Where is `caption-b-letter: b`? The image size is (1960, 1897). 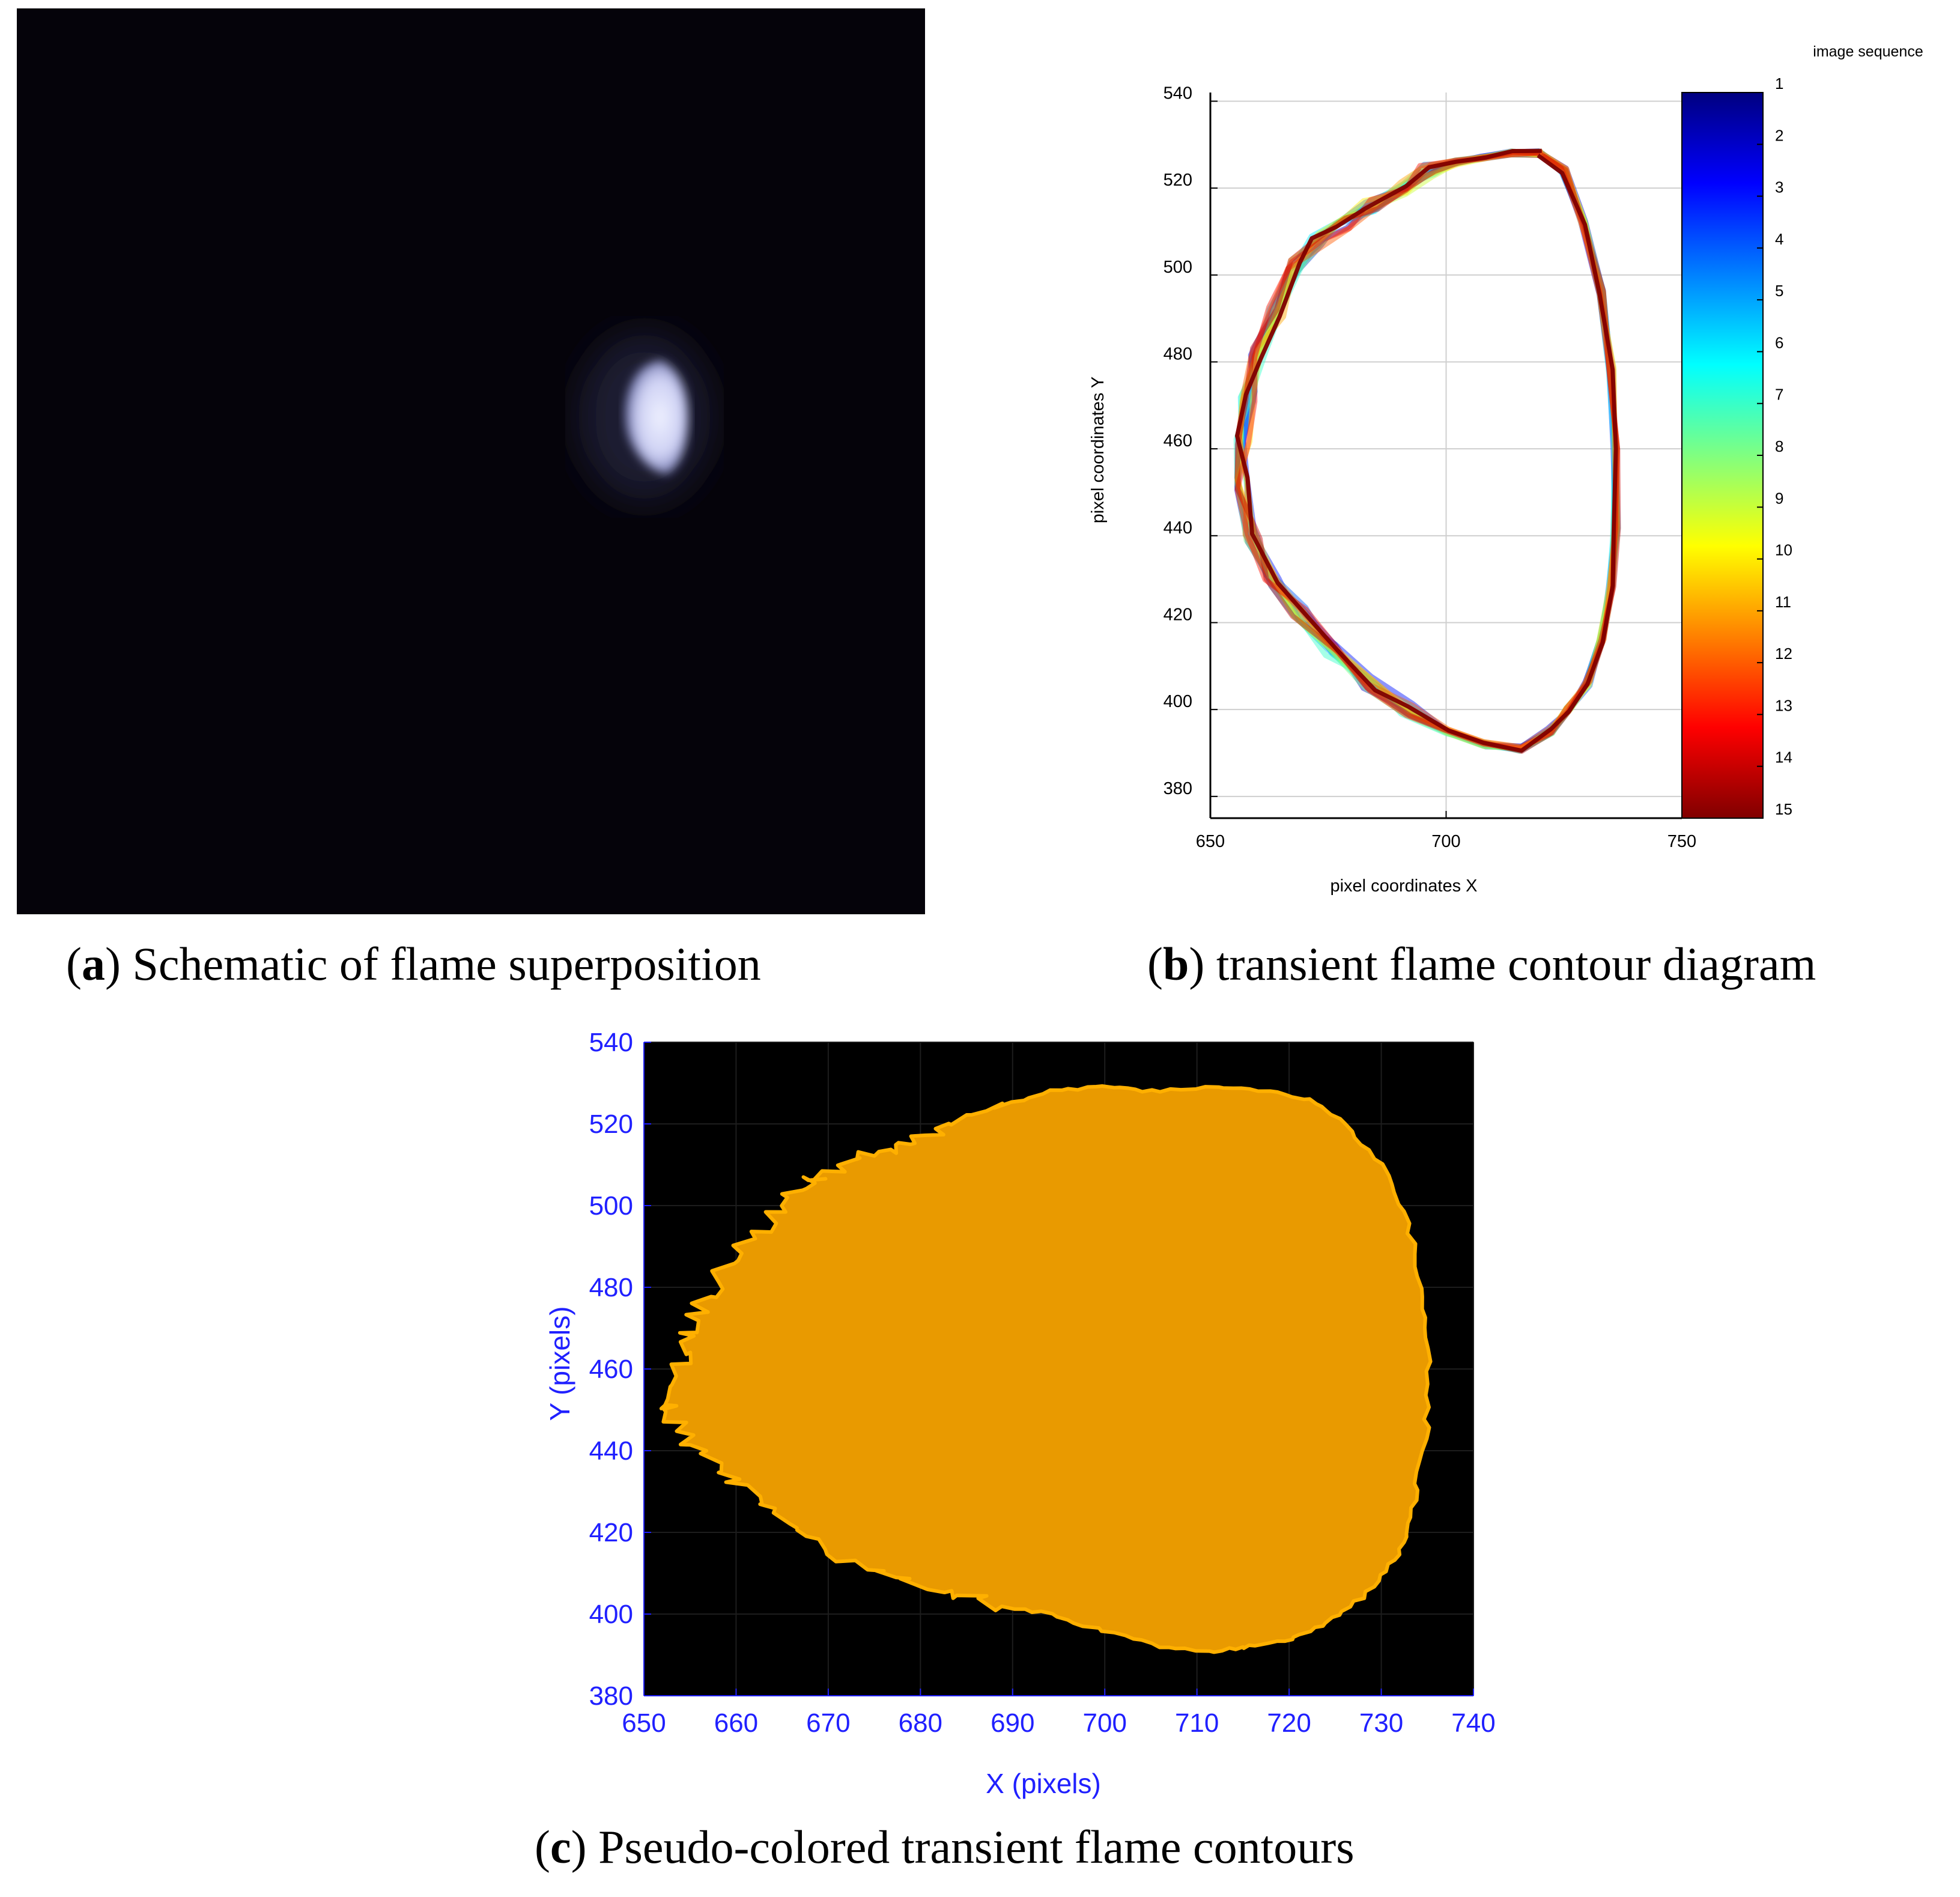
caption-b-letter: b is located at coordinates (1175, 964).